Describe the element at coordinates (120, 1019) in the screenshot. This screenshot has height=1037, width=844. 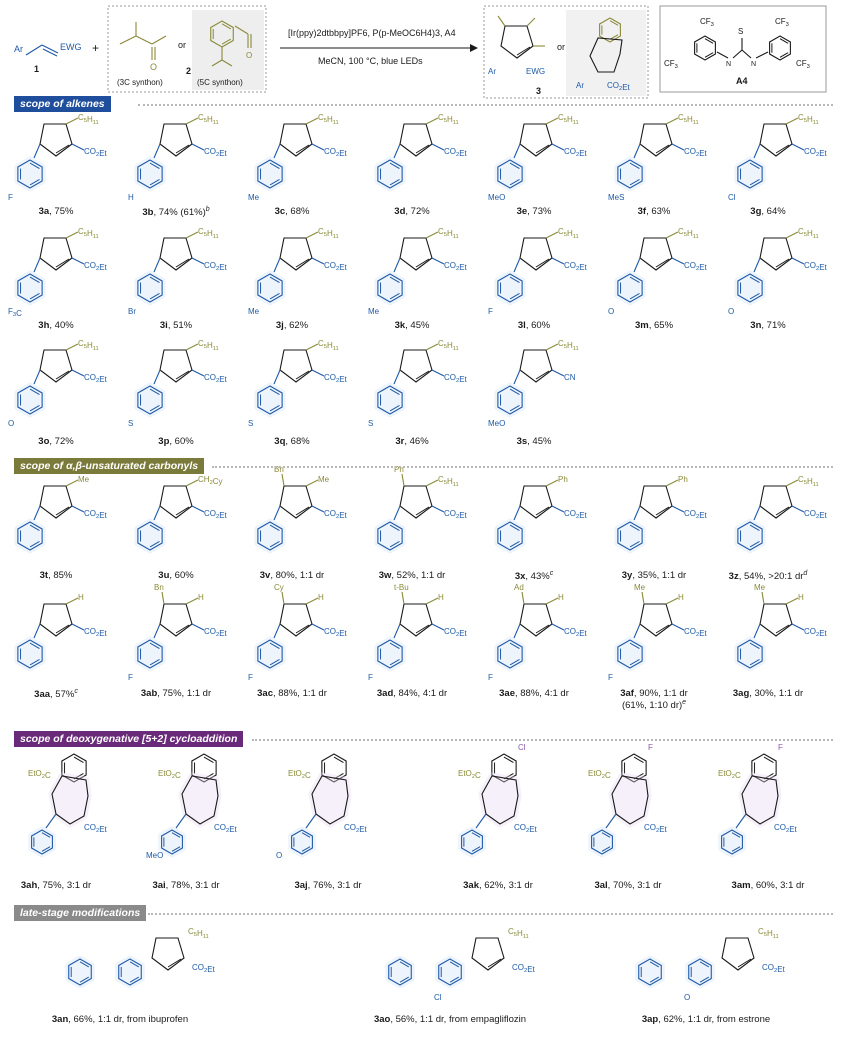
I see `product-caption-3an: 3an, 66%, 1:1 dr, from ibuprofen` at that location.